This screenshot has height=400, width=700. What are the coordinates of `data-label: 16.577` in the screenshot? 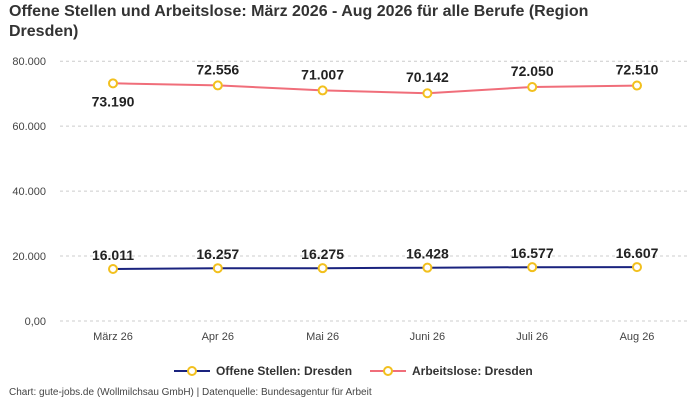 It's located at (532, 253).